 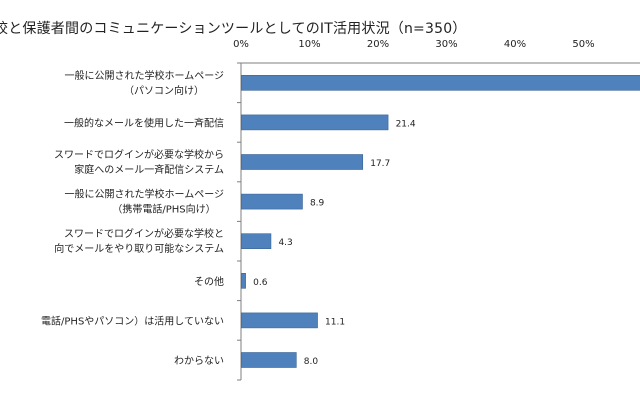 What do you see at coordinates (144, 233) in the screenshot?
I see `category-label: スワードでログインが必要な学校と` at bounding box center [144, 233].